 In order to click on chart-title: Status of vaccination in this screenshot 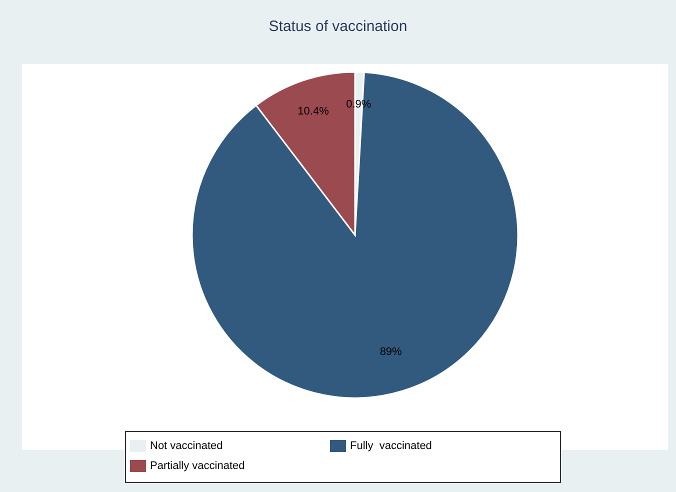, I will do `click(338, 26)`.